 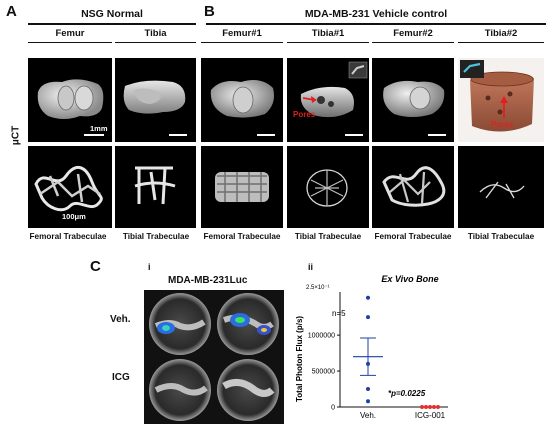 What do you see at coordinates (409, 279) in the screenshot?
I see `chart-title: Ex Vivo Bone` at bounding box center [409, 279].